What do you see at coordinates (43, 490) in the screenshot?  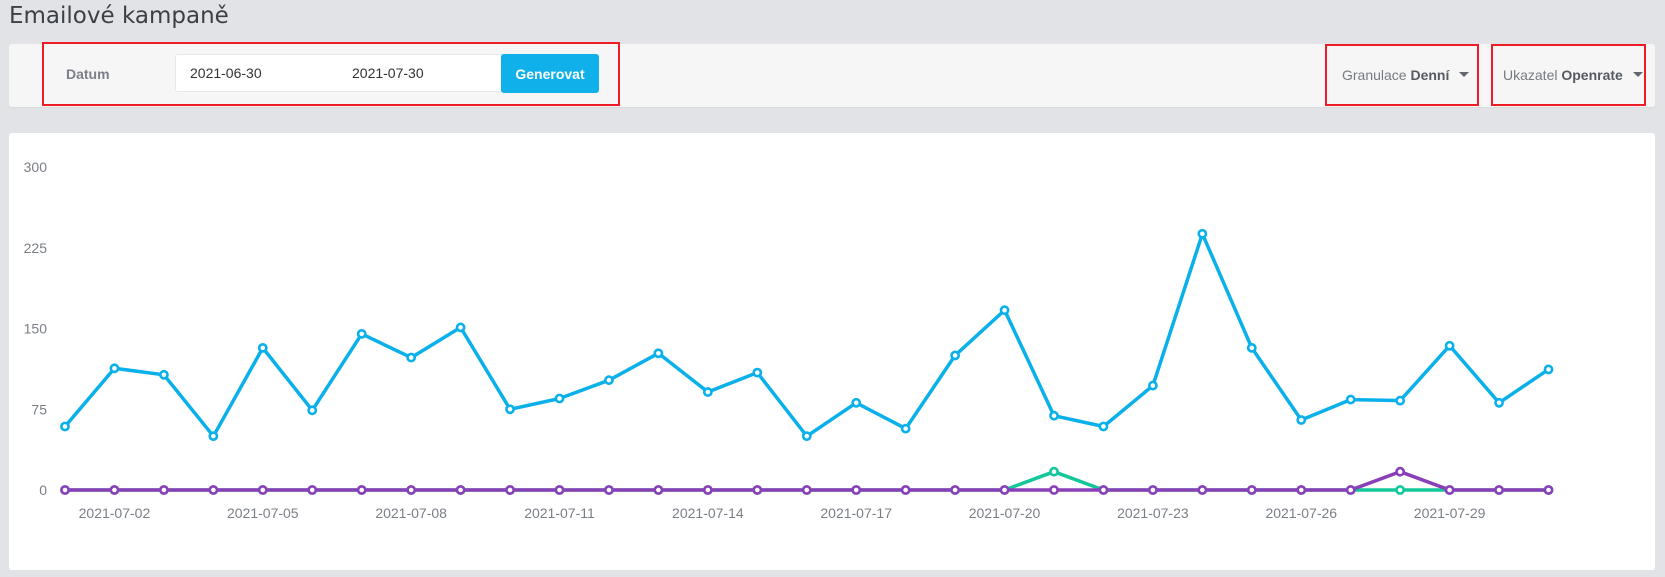 I see `y-tick-label: 0` at bounding box center [43, 490].